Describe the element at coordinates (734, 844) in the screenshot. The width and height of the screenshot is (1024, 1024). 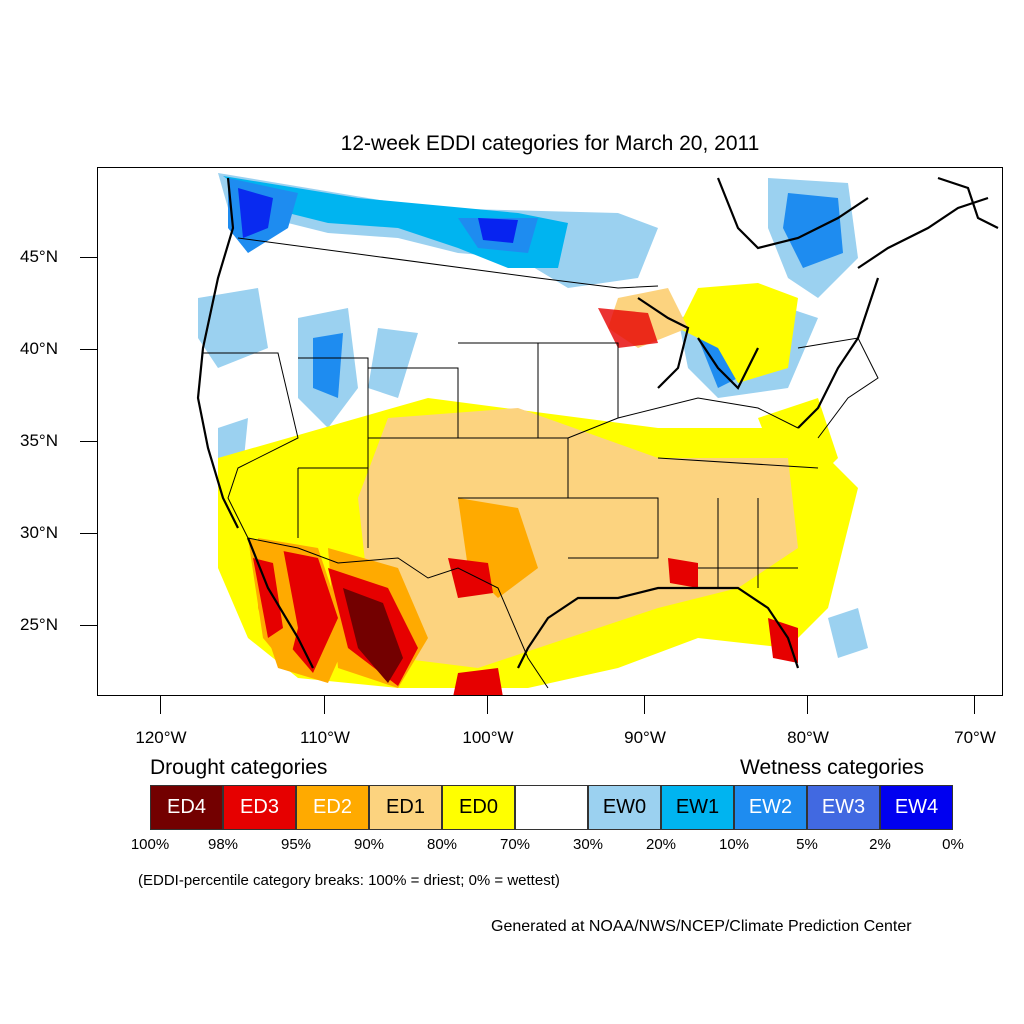
I see `percentile-label: 10%` at that location.